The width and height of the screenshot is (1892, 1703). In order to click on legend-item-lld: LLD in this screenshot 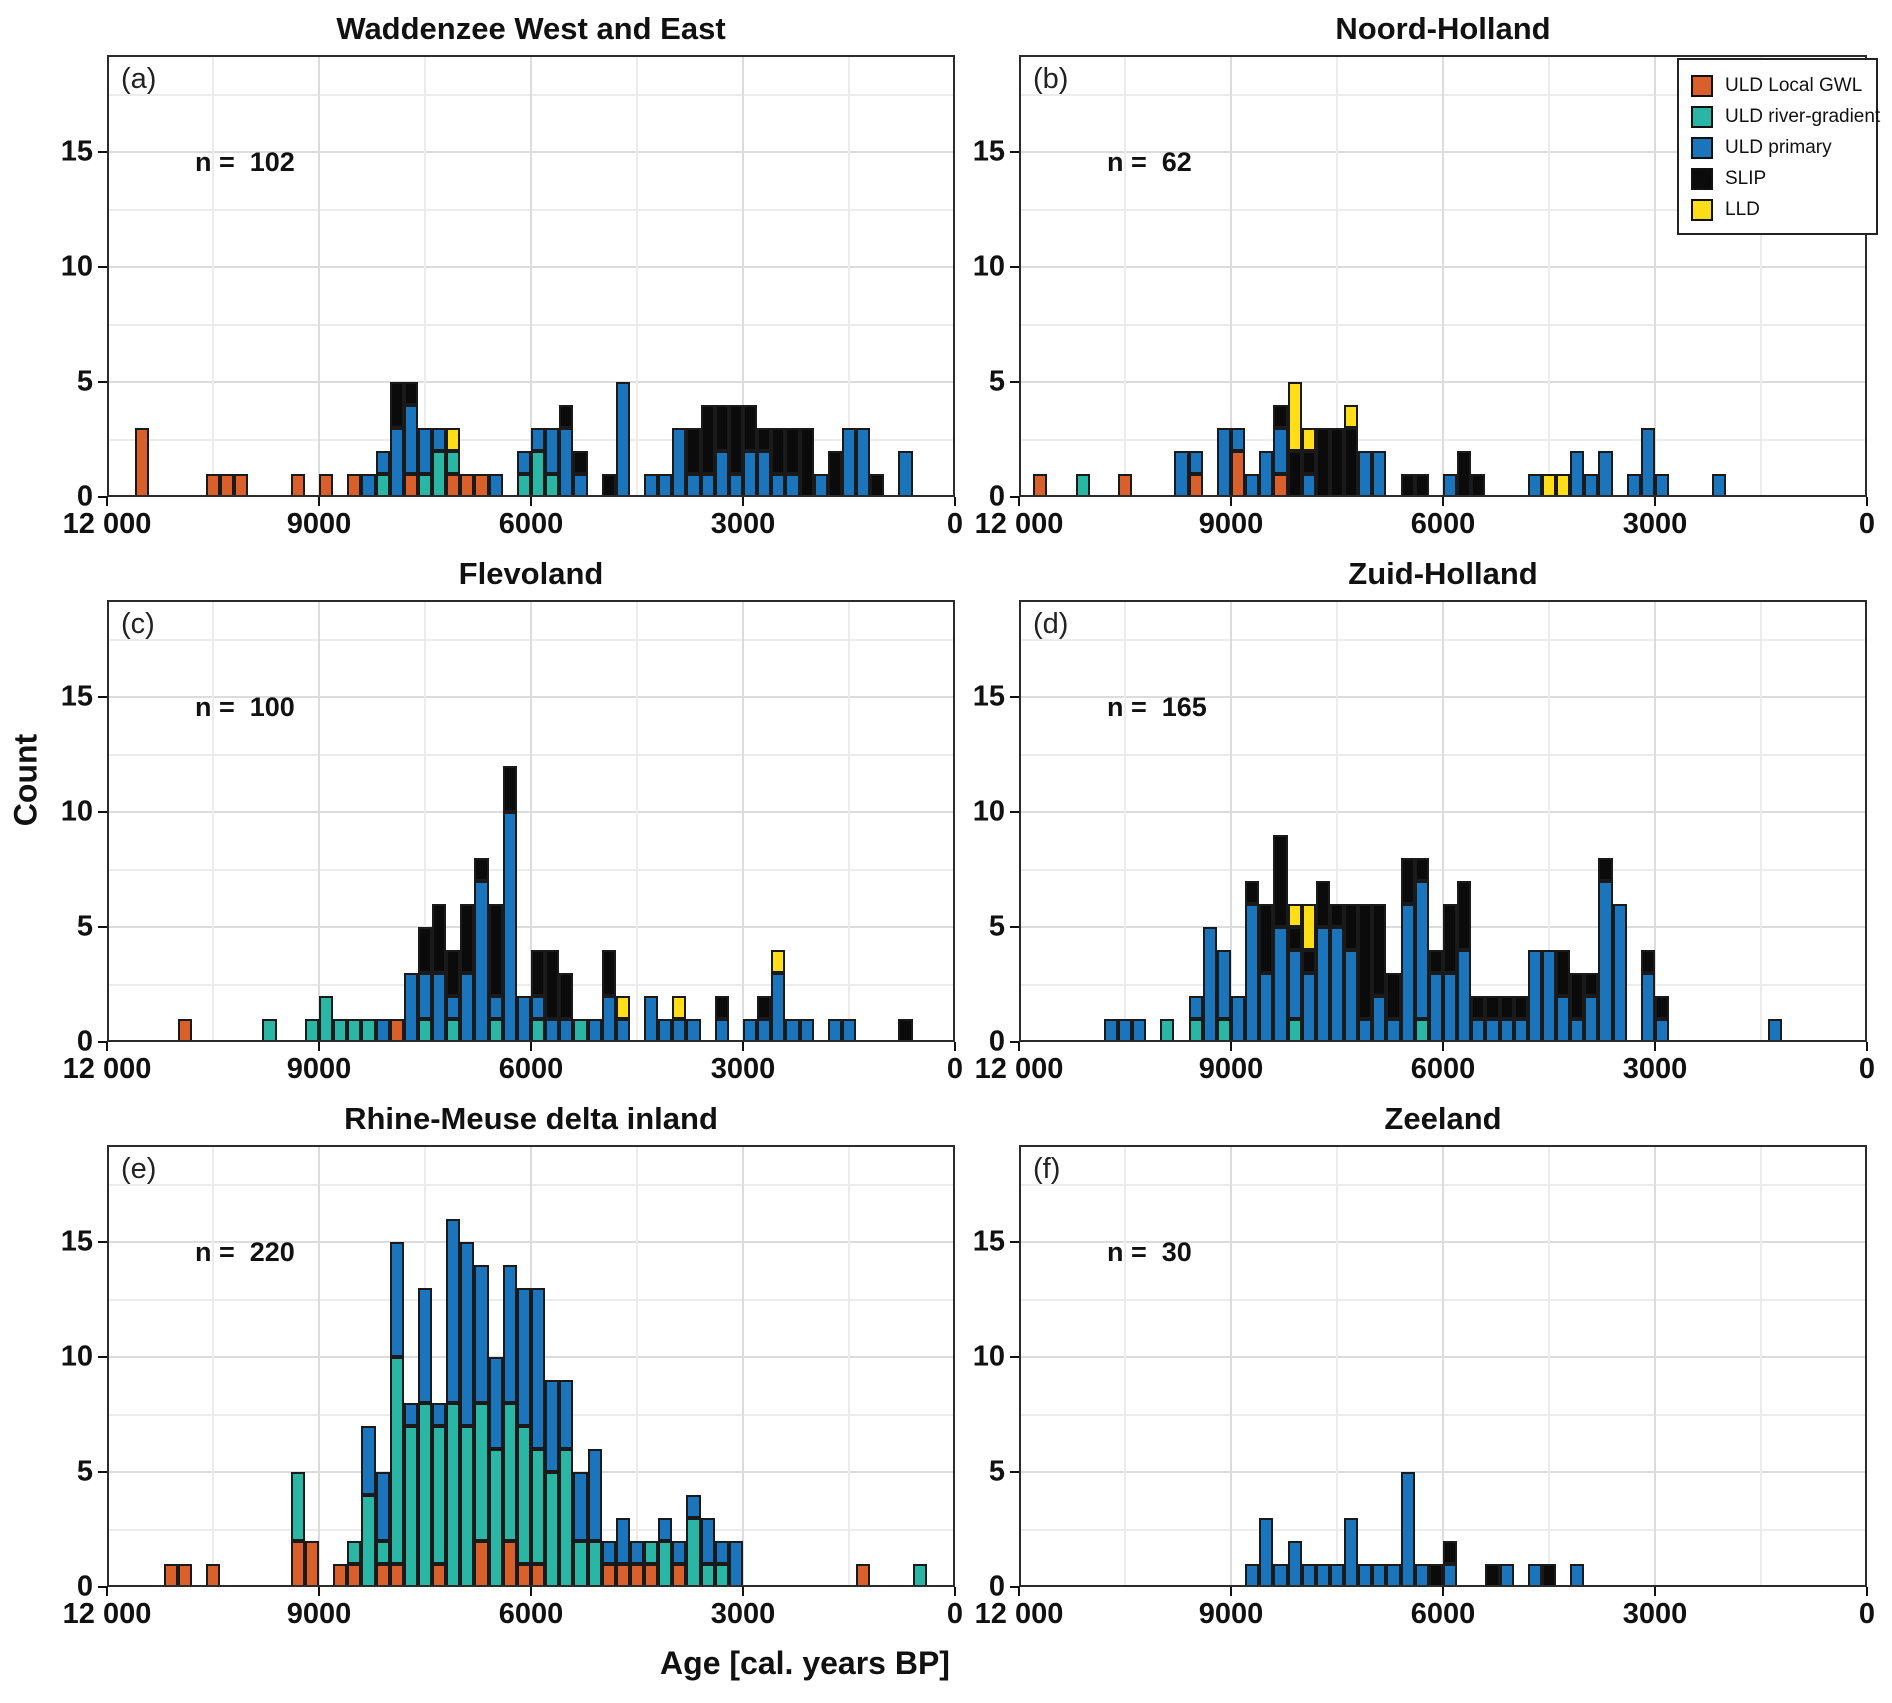, I will do `click(1777, 209)`.